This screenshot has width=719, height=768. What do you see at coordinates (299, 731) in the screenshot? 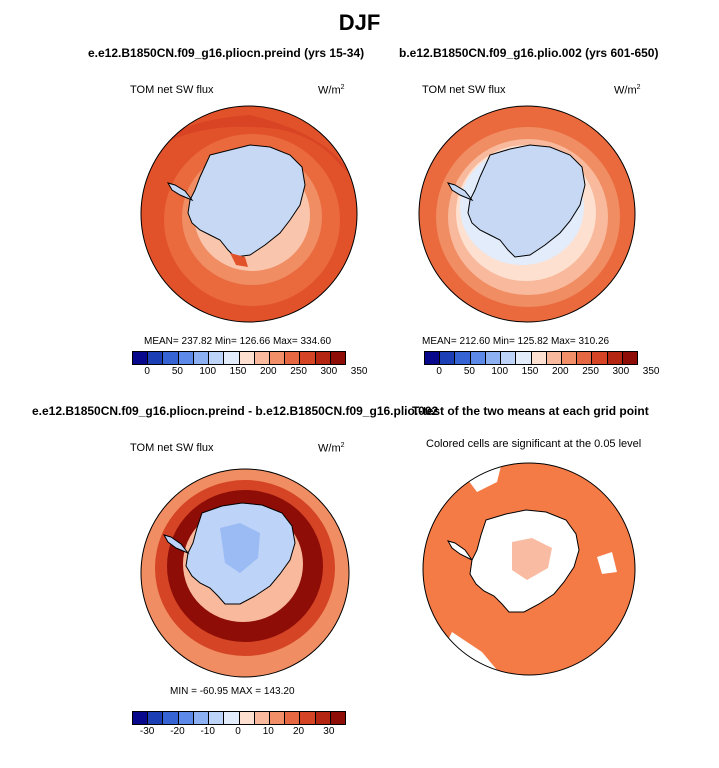
I see `colorbar-tick-label: 20` at bounding box center [299, 731].